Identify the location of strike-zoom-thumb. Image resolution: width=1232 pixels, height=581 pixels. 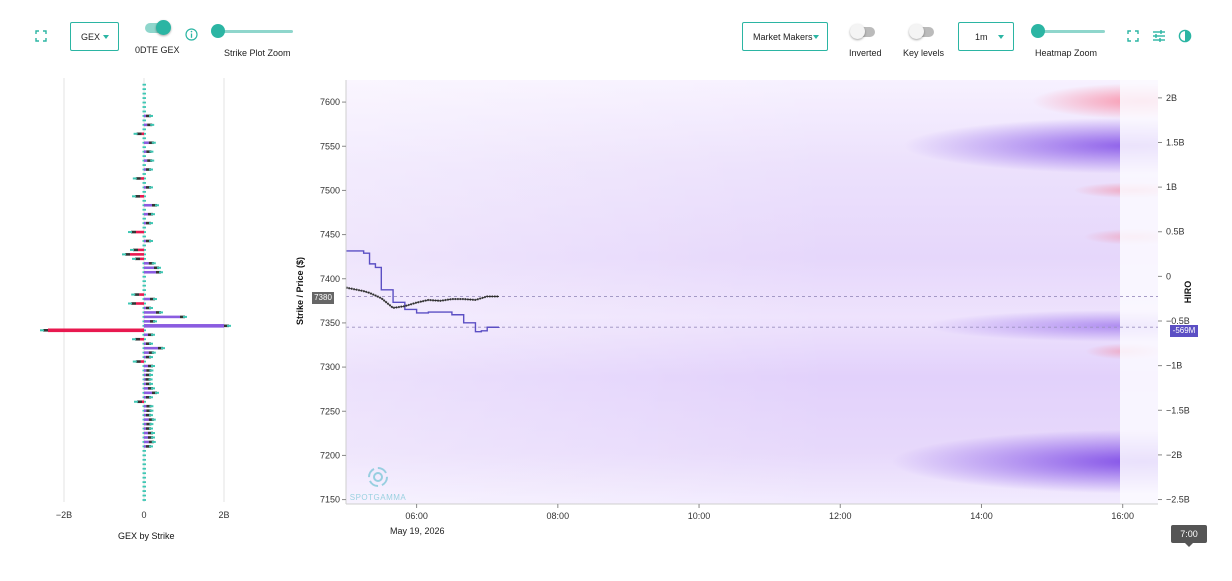
(218, 31).